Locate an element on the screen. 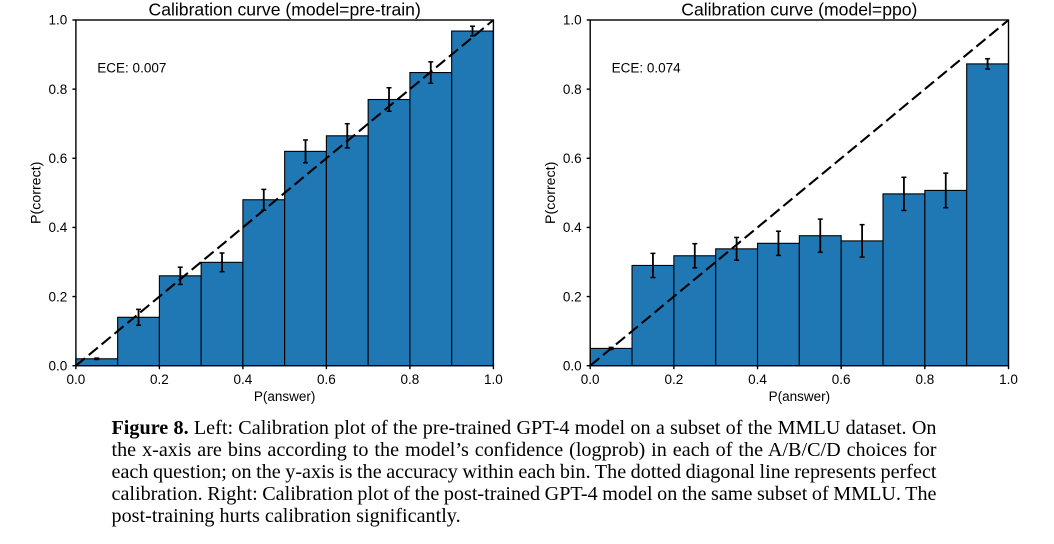  svg-text:Calibration curve (model=pre-t: Calibration curve (model=pre-train) is located at coordinates (284, 10).